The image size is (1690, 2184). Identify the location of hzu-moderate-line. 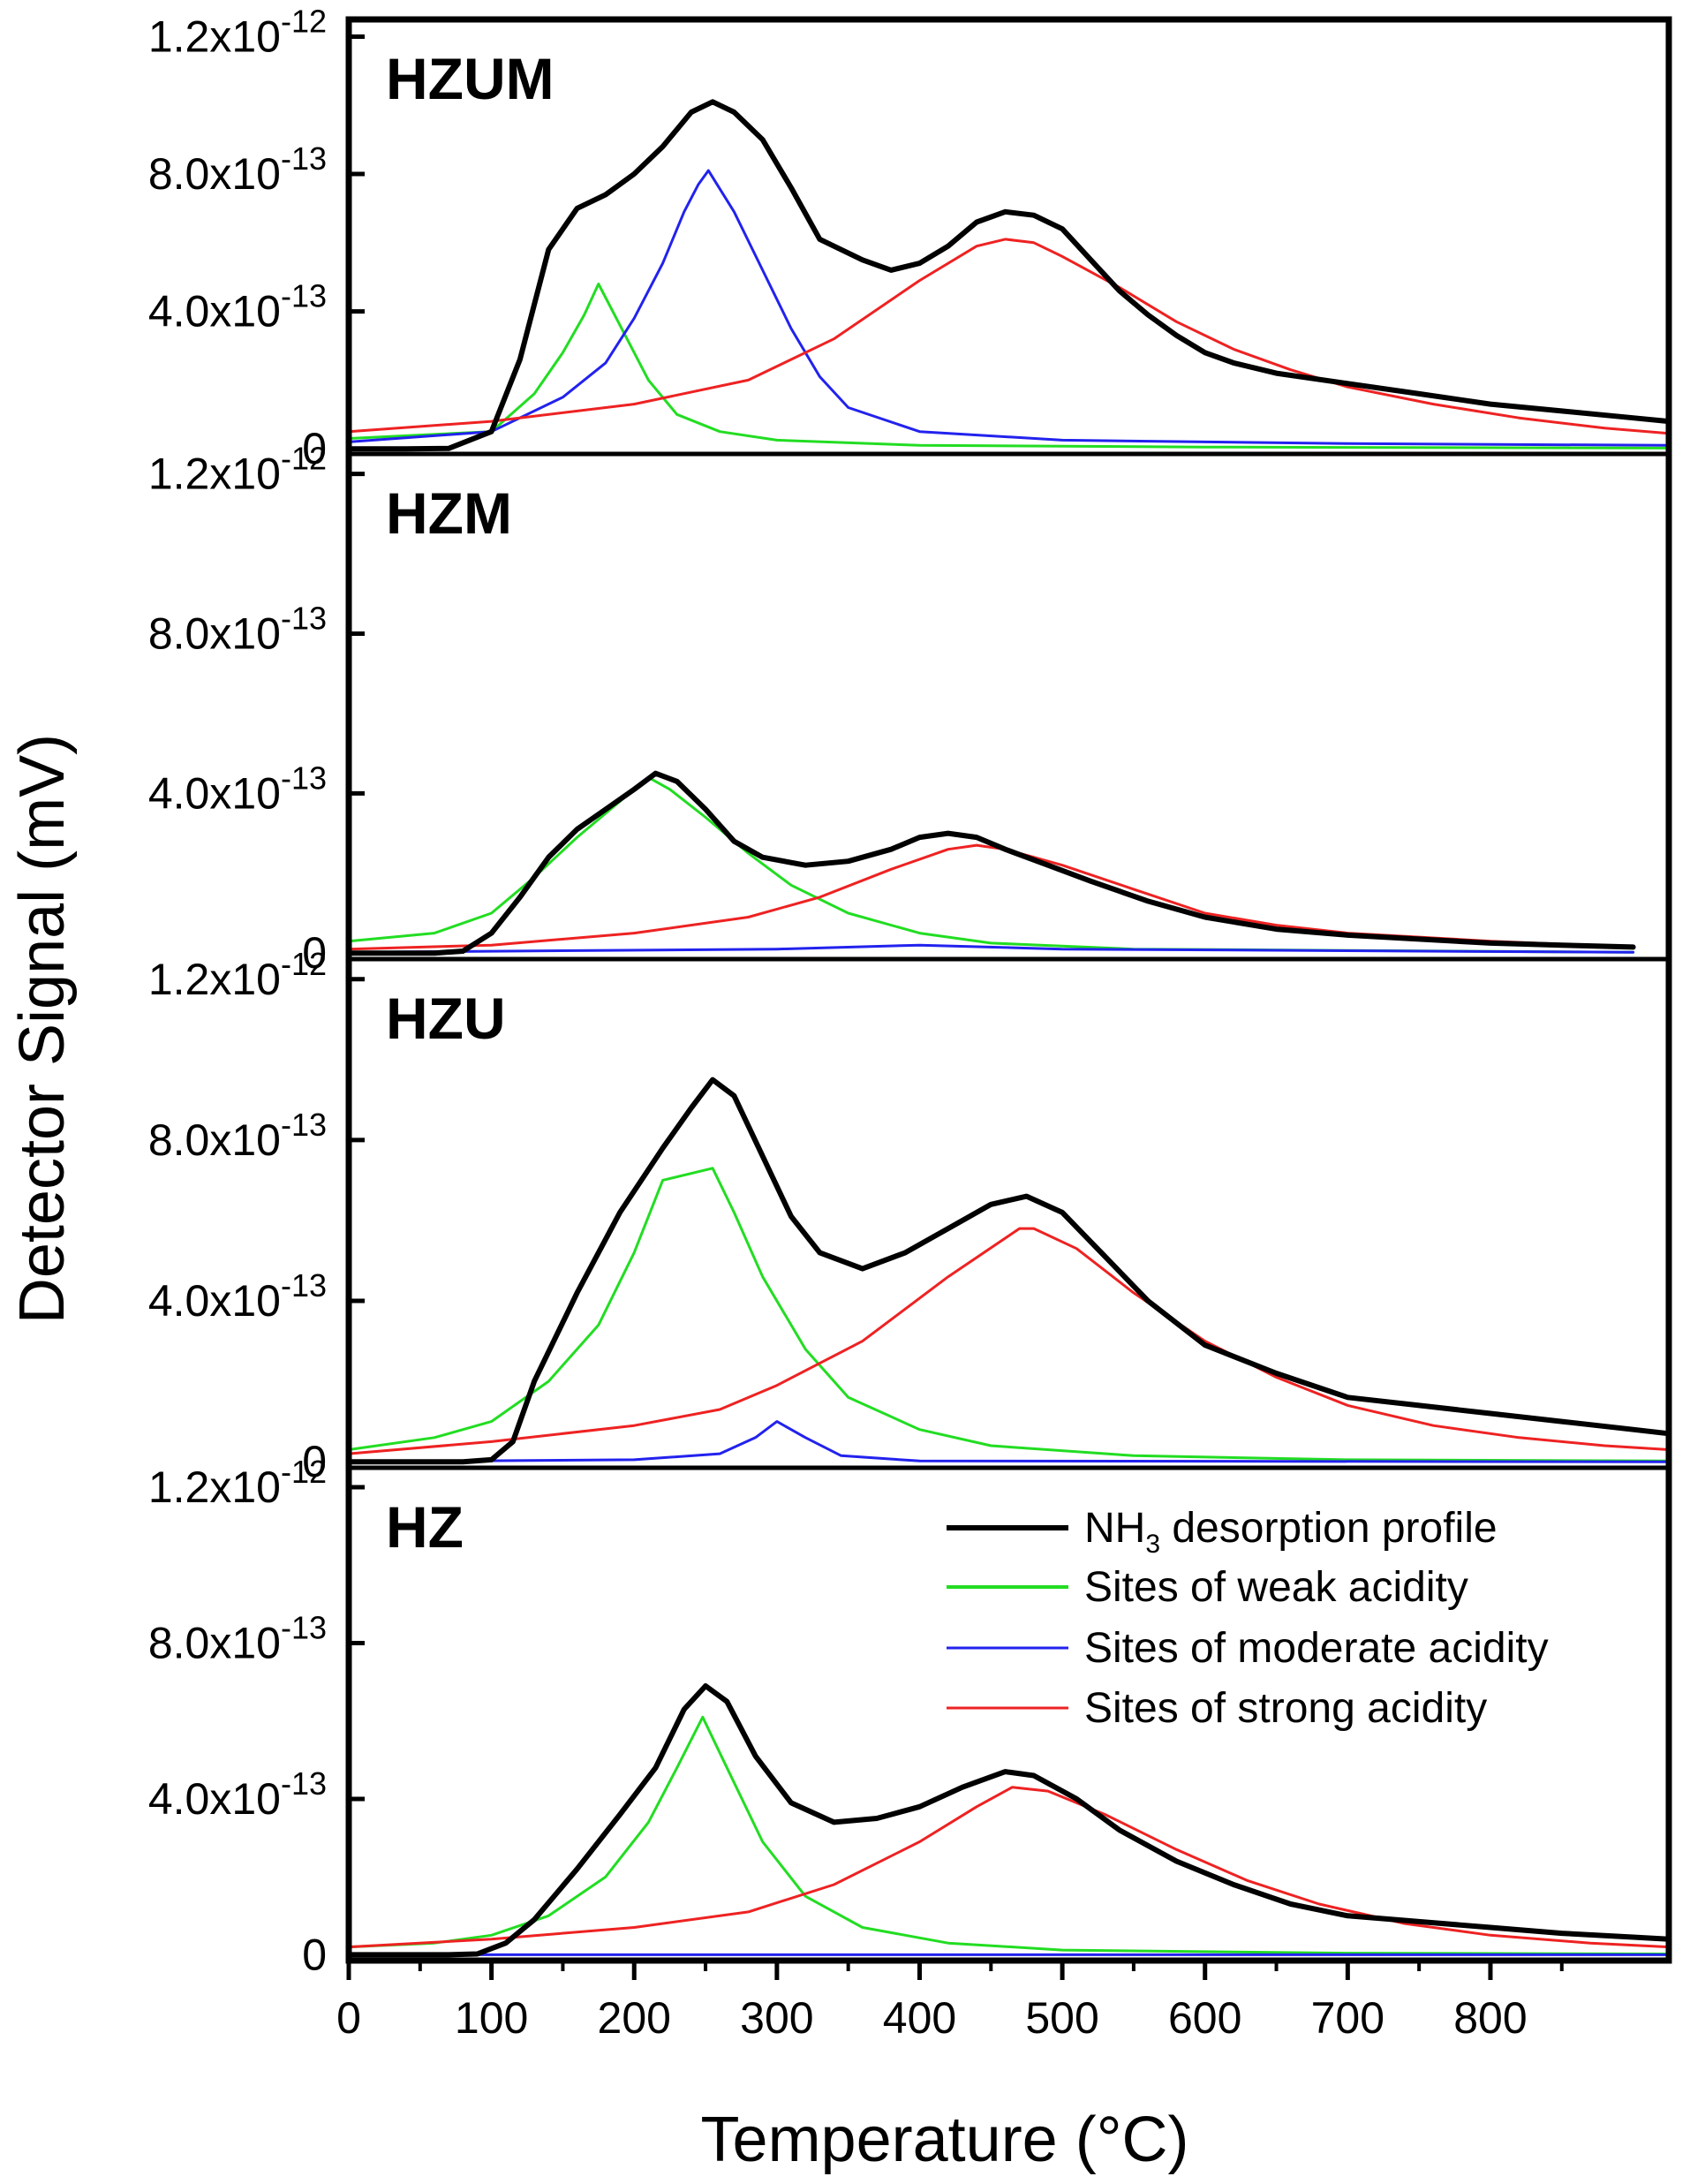
(1009, 1441).